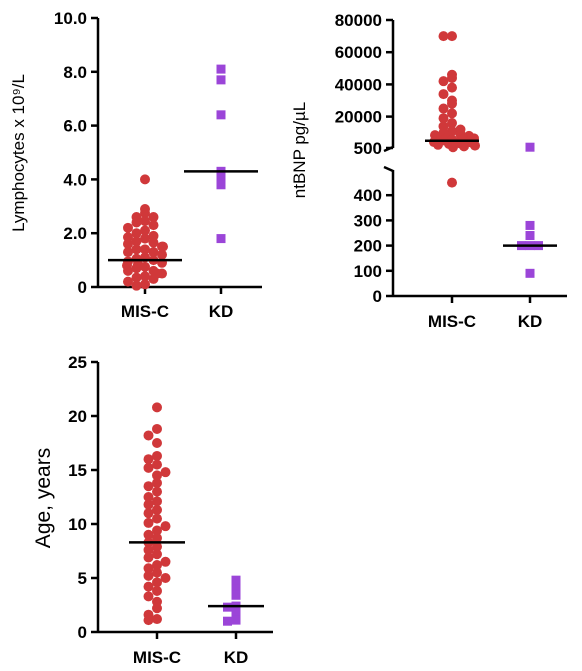  What do you see at coordinates (77, 416) in the screenshot?
I see `y-tick-label: 20` at bounding box center [77, 416].